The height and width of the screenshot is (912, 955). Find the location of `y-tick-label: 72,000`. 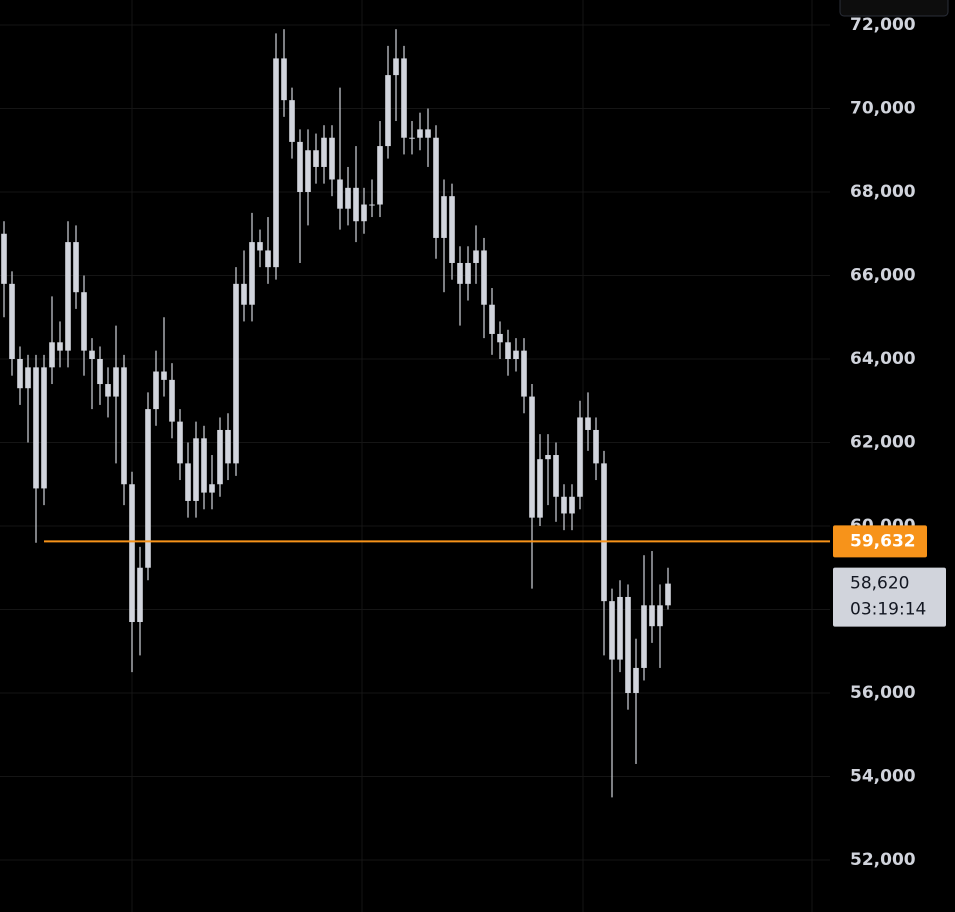

y-tick-label: 72,000 is located at coordinates (883, 25).